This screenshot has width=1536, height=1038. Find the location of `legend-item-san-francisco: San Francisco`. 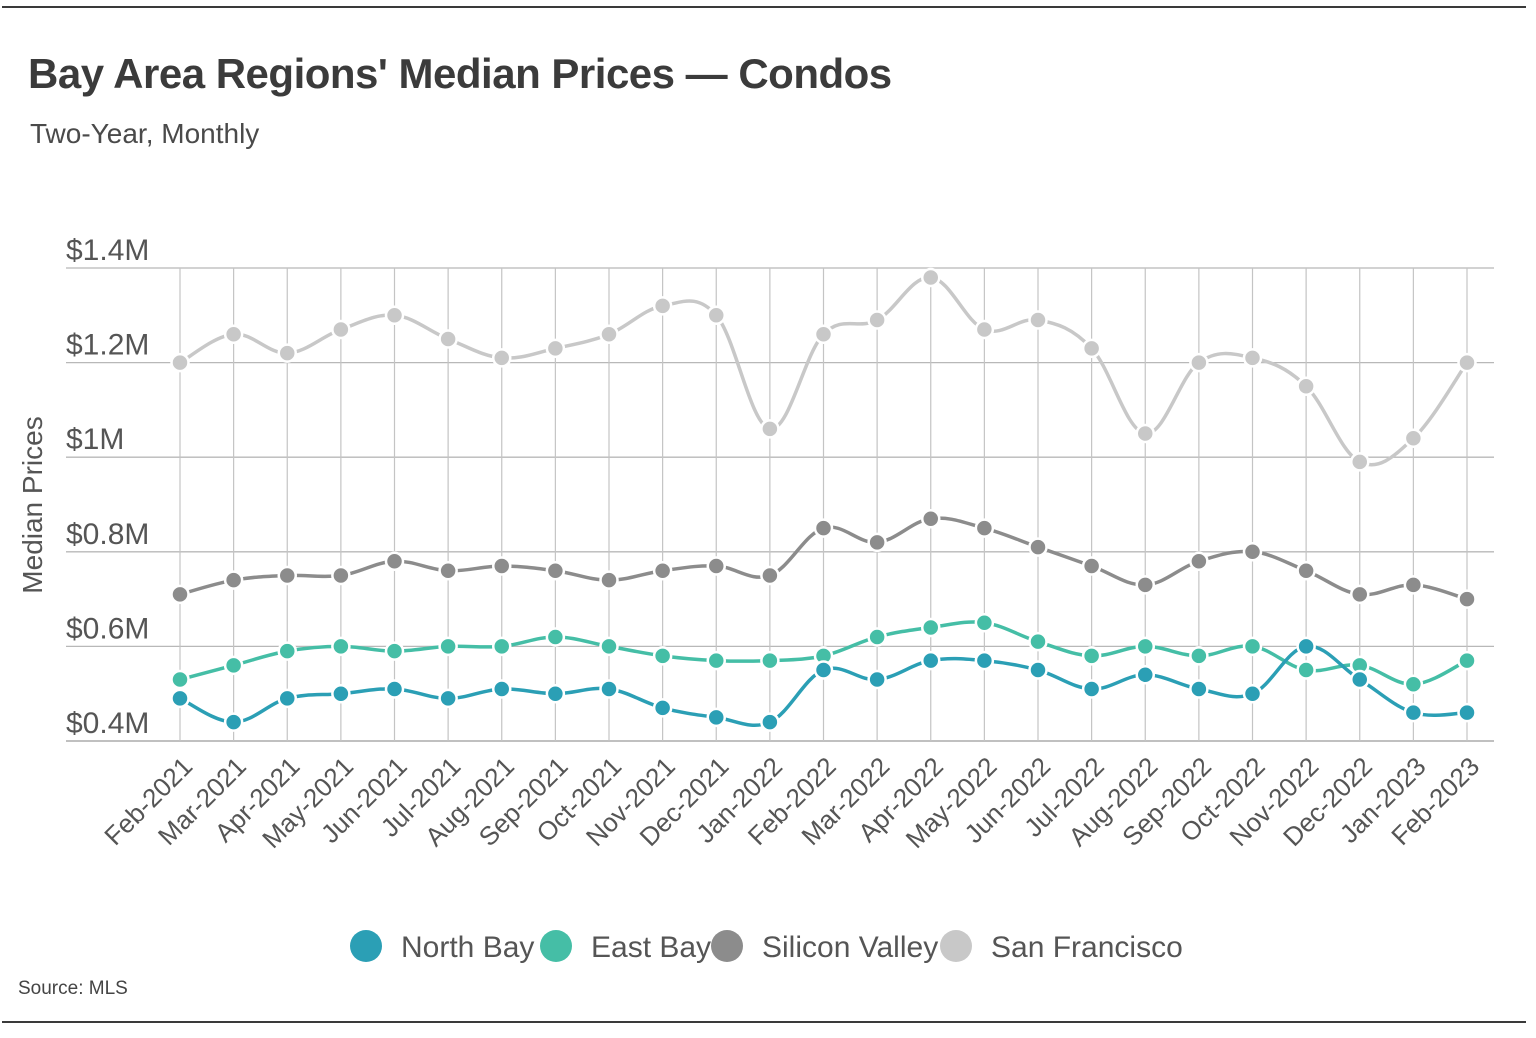

legend-item-san-francisco: San Francisco is located at coordinates (1061, 947).